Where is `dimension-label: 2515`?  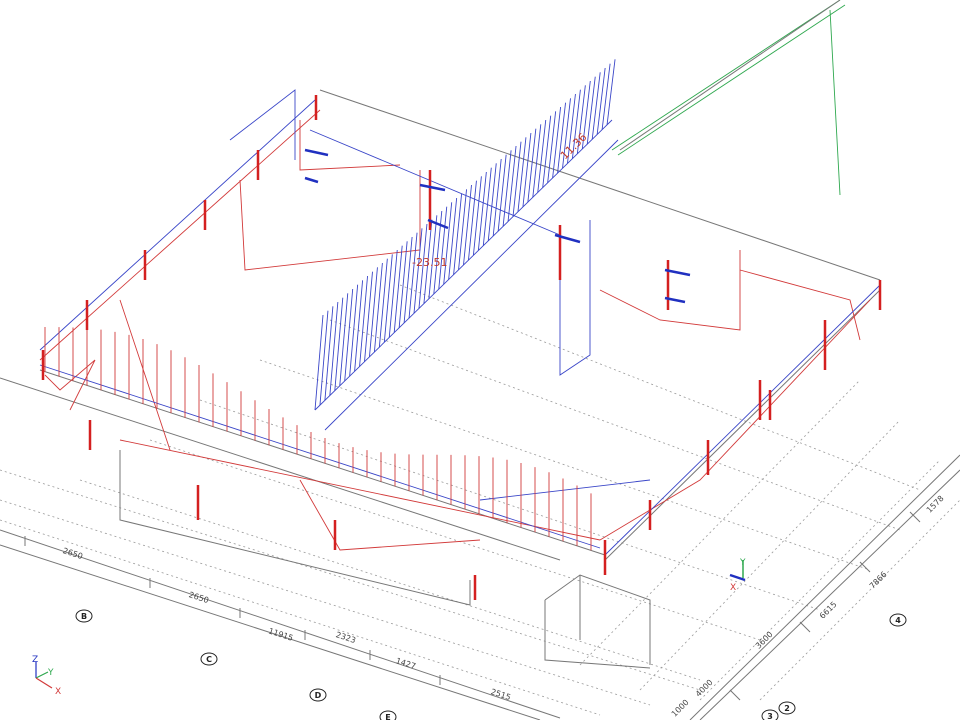
dimension-label: 2515 is located at coordinates (501, 694).